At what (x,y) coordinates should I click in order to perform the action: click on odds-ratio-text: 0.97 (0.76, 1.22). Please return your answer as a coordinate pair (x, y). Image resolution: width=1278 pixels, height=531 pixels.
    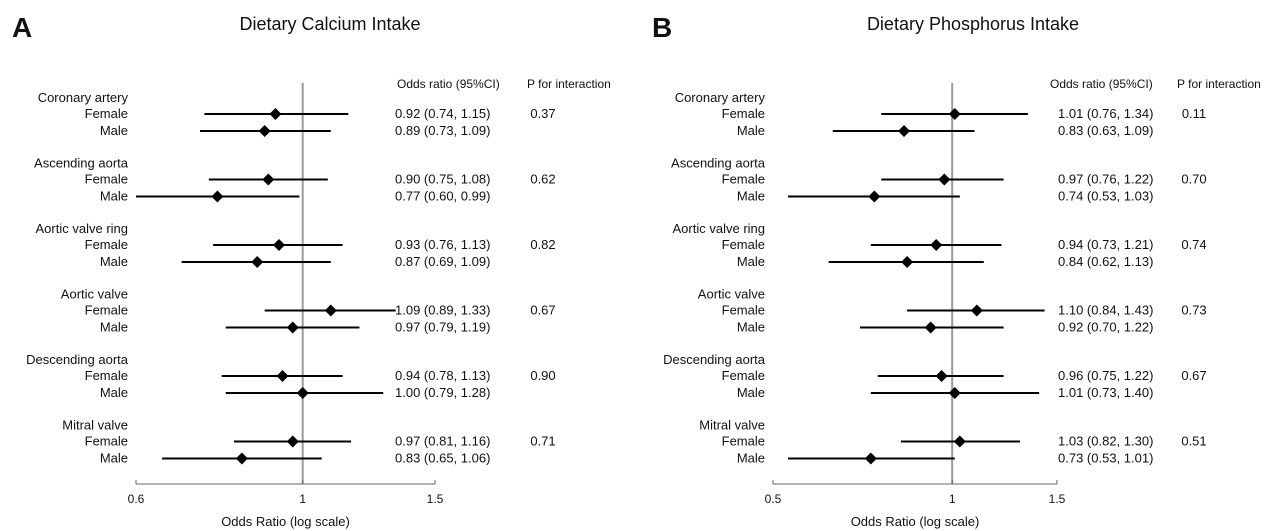
    Looking at the image, I should click on (1105, 179).